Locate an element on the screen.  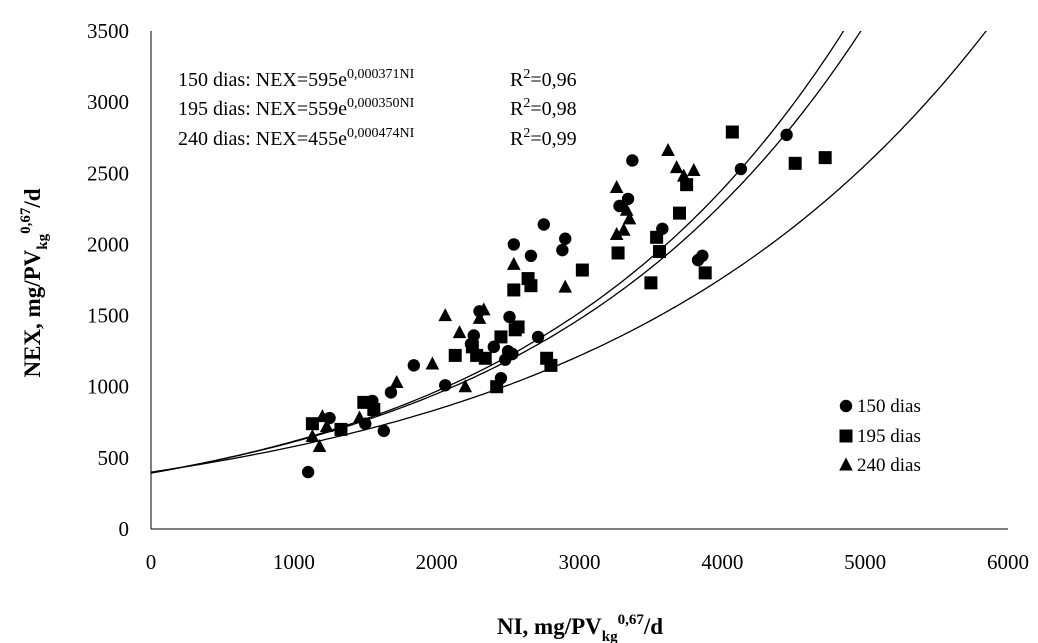
y-axis-title: NEX, mg/PVkg0,67/d is located at coordinates (34, 282).